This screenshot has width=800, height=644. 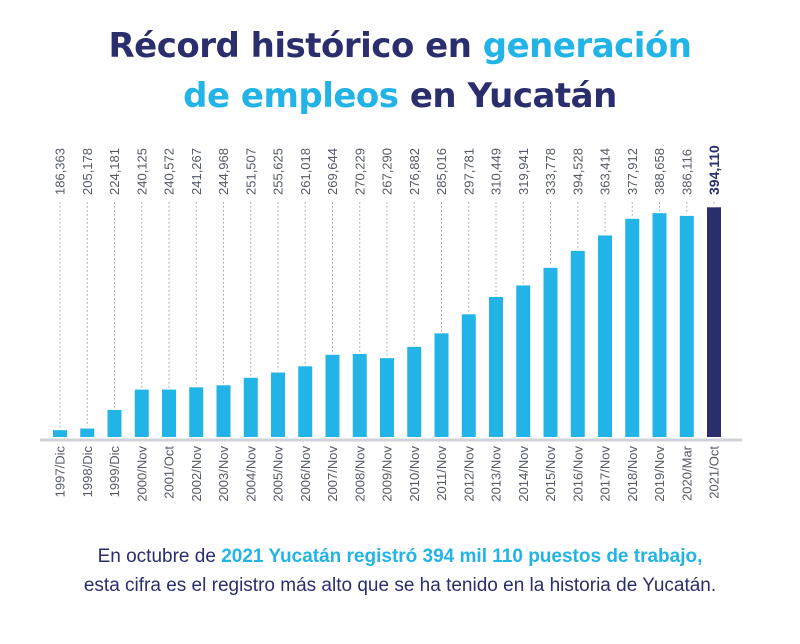 I want to click on category-label: 2019/Nov, so click(x=659, y=474).